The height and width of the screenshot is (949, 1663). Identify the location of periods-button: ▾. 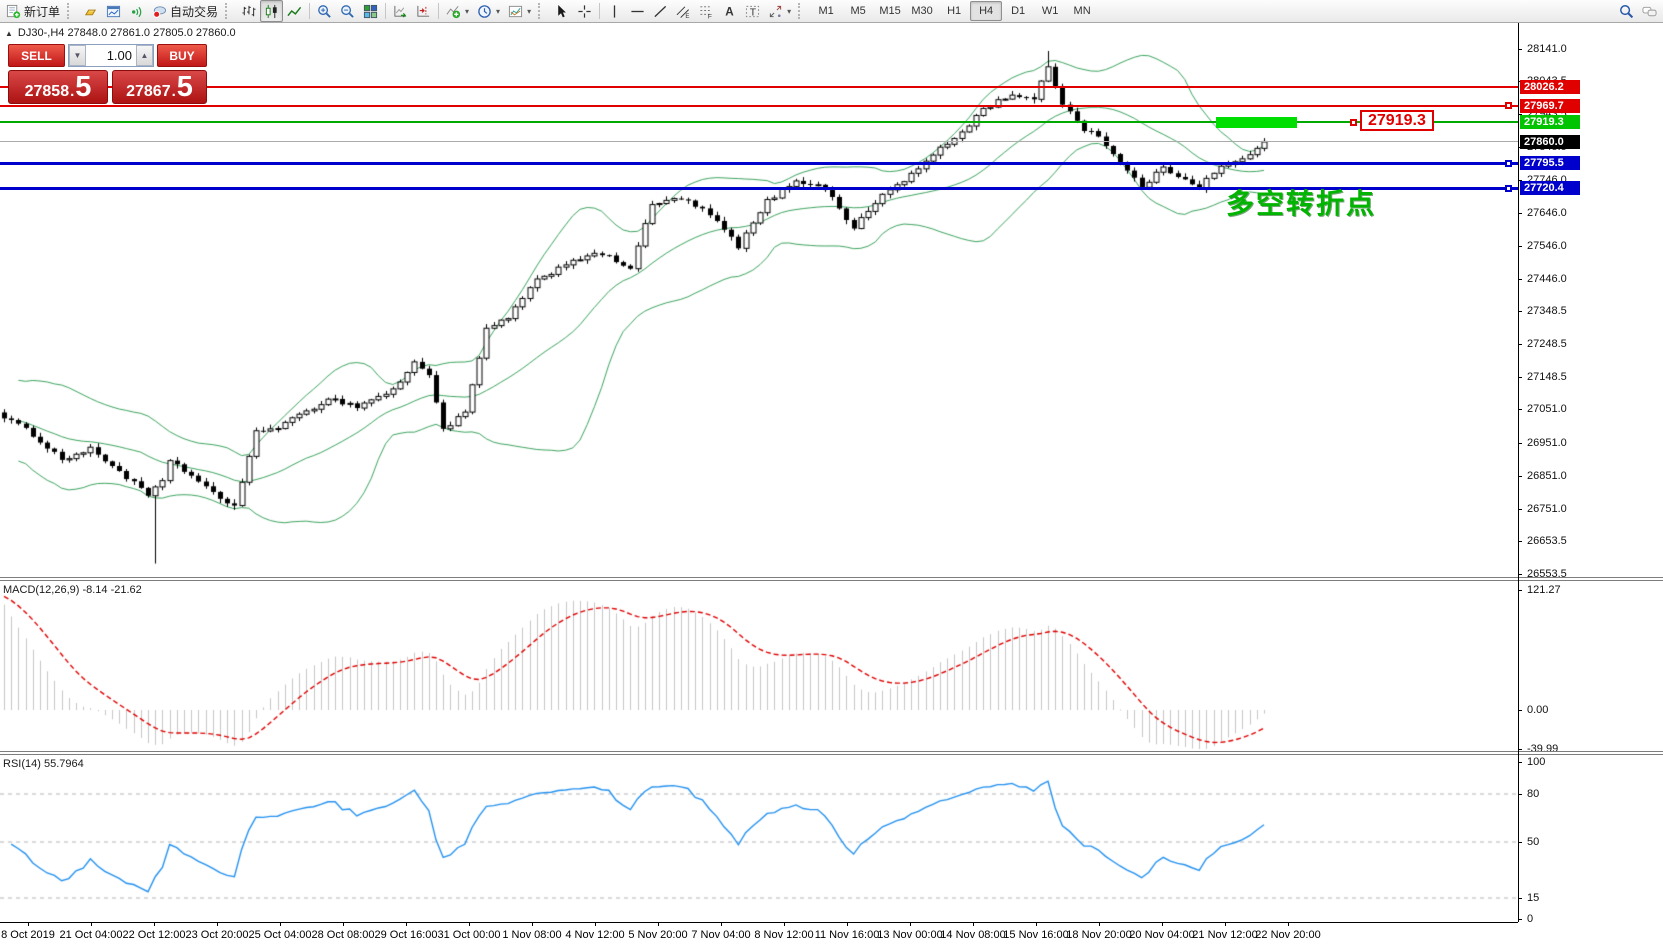
(488, 11).